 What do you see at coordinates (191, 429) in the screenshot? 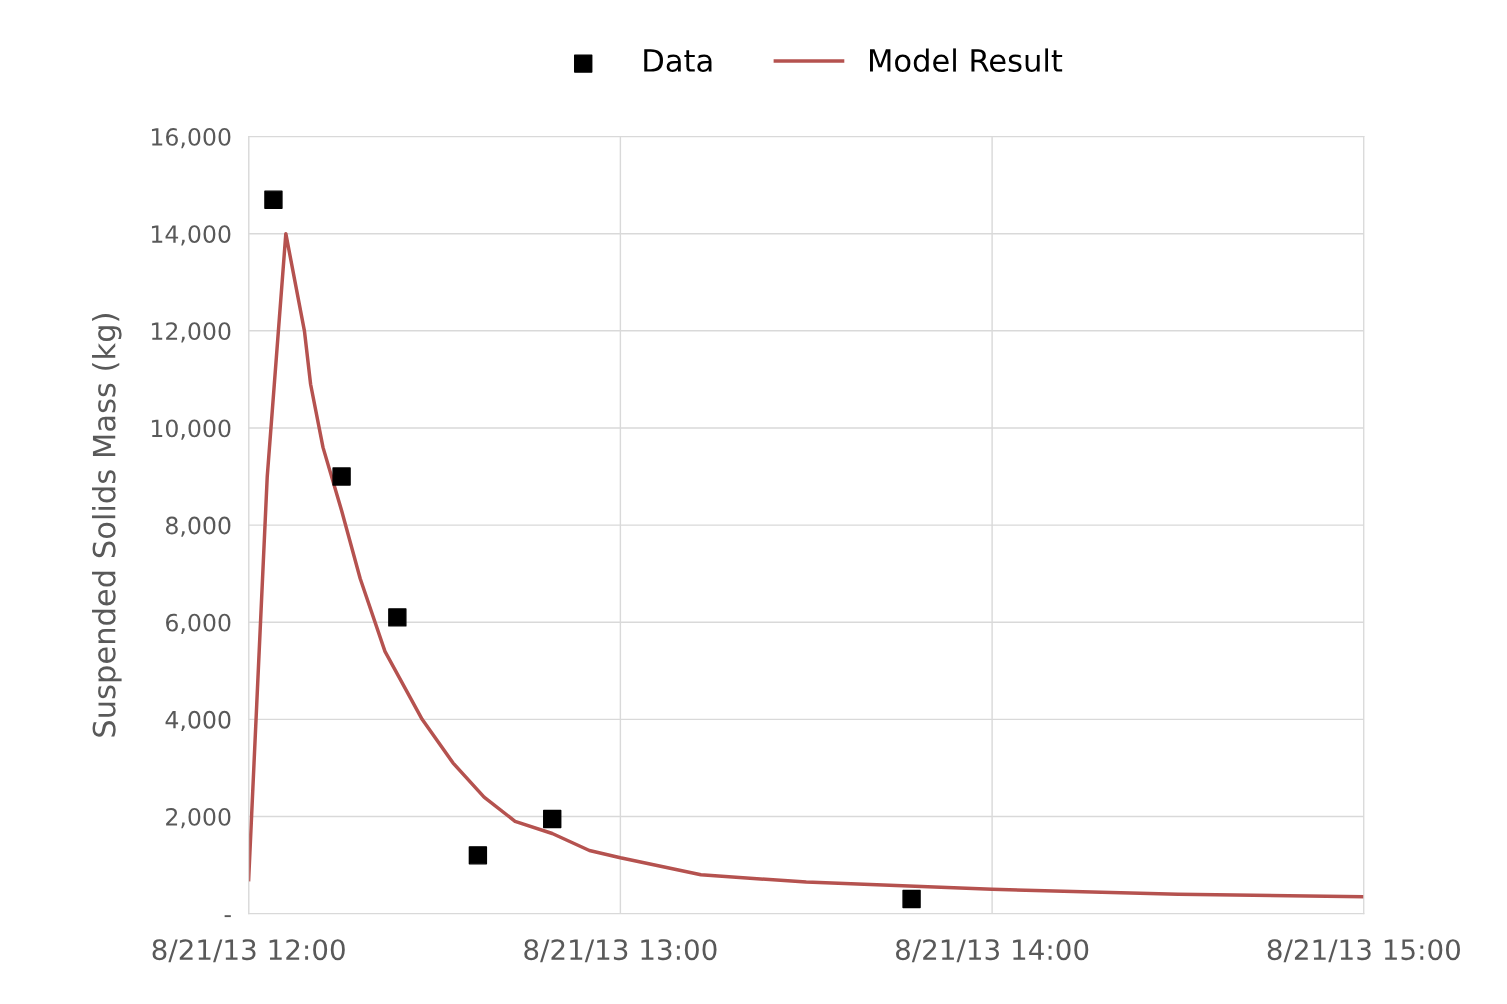
I see `y-tick-label: 10,000` at bounding box center [191, 429].